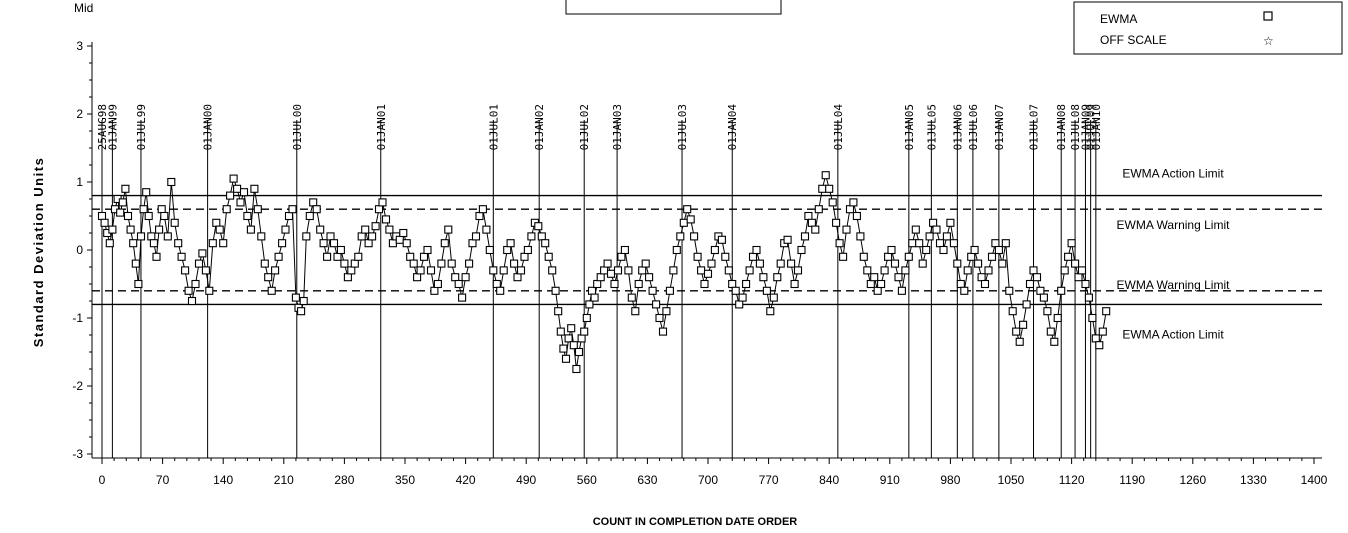  What do you see at coordinates (1314, 480) in the screenshot?
I see `x-tick-label: 1400` at bounding box center [1314, 480].